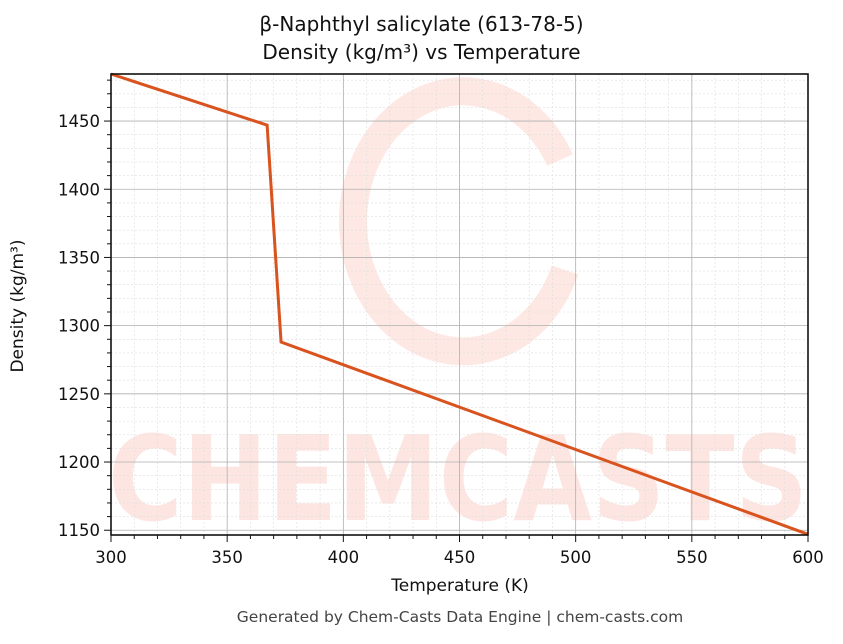 The image size is (843, 644). Describe the element at coordinates (79, 462) in the screenshot. I see `y-tick-label: 1200` at that location.